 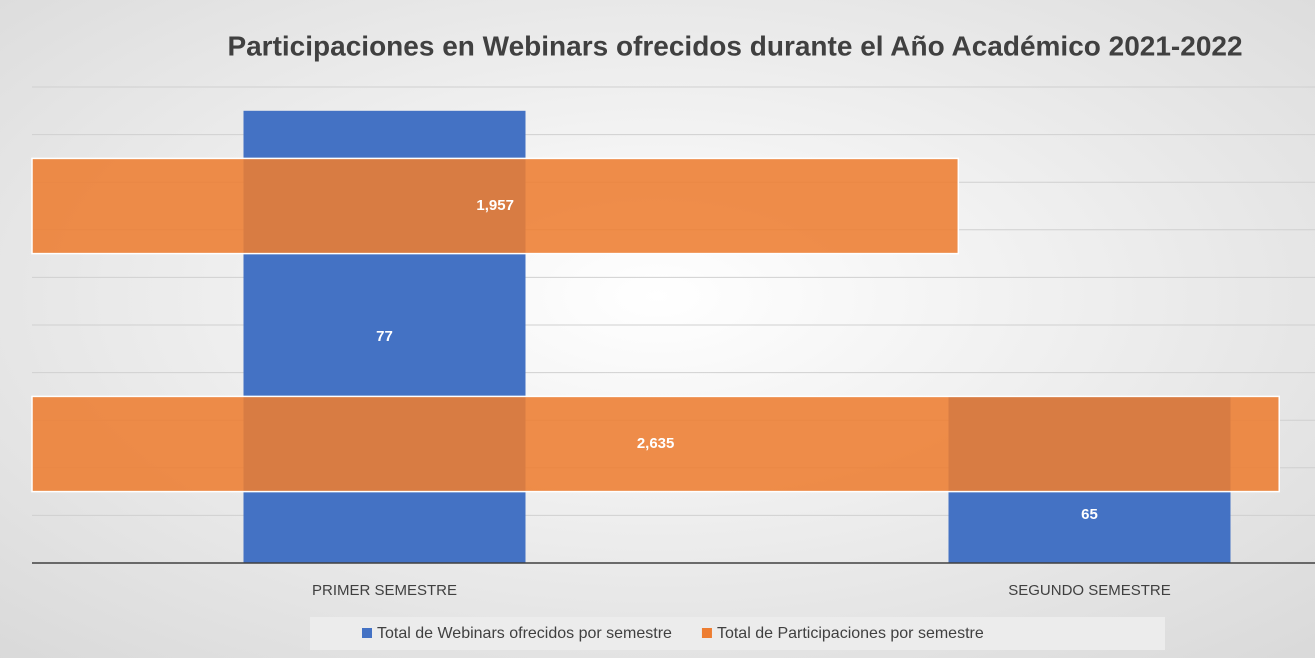 What do you see at coordinates (1089, 514) in the screenshot?
I see `data-label: 65` at bounding box center [1089, 514].